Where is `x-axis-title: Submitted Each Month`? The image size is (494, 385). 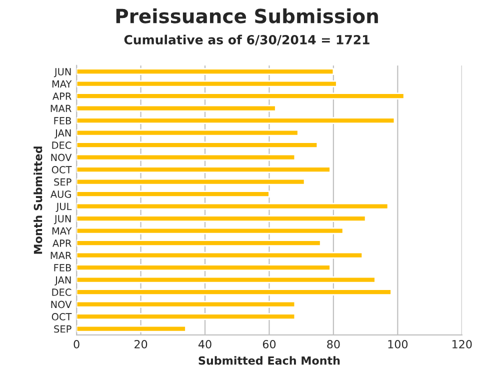
x-axis-title: Submitted Each Month is located at coordinates (269, 360).